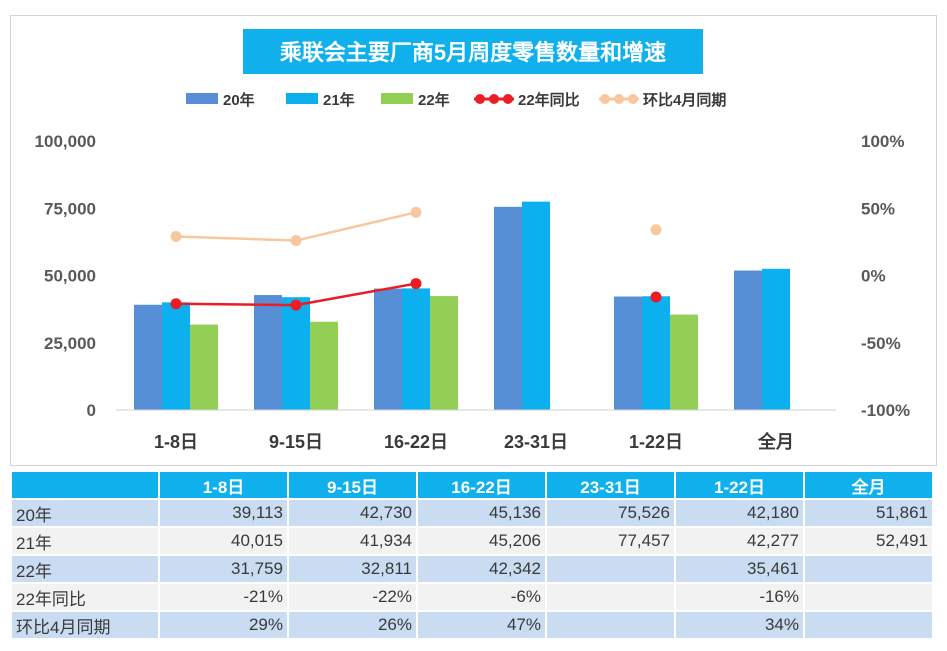  What do you see at coordinates (481, 485) in the screenshot?
I see `table-header-cell: 16-22日` at bounding box center [481, 485].